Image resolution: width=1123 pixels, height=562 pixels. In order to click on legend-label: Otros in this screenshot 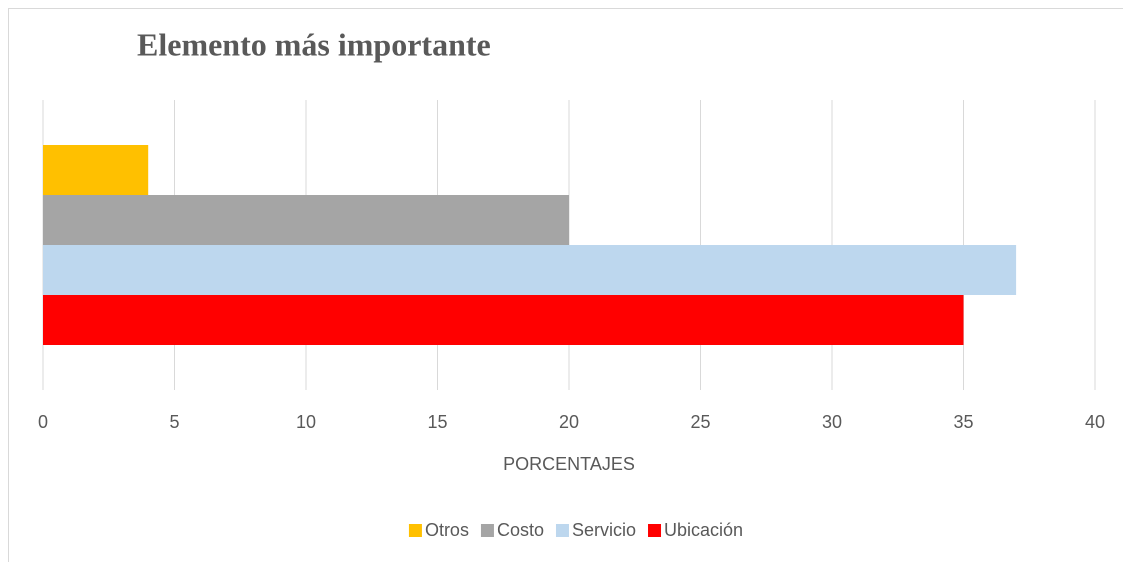, I will do `click(447, 530)`.